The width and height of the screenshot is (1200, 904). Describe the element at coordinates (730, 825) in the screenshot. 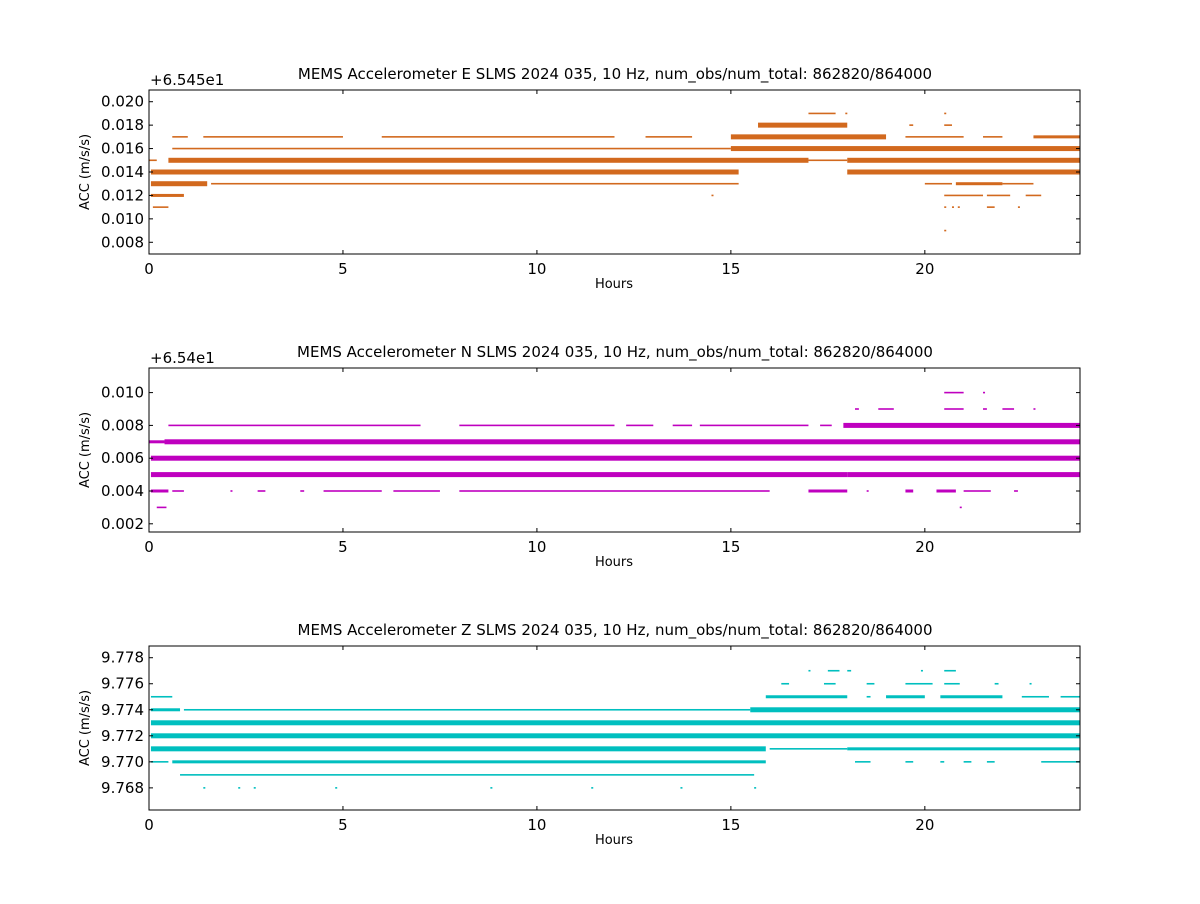

I see `x-tick-label-vertical: 15` at that location.